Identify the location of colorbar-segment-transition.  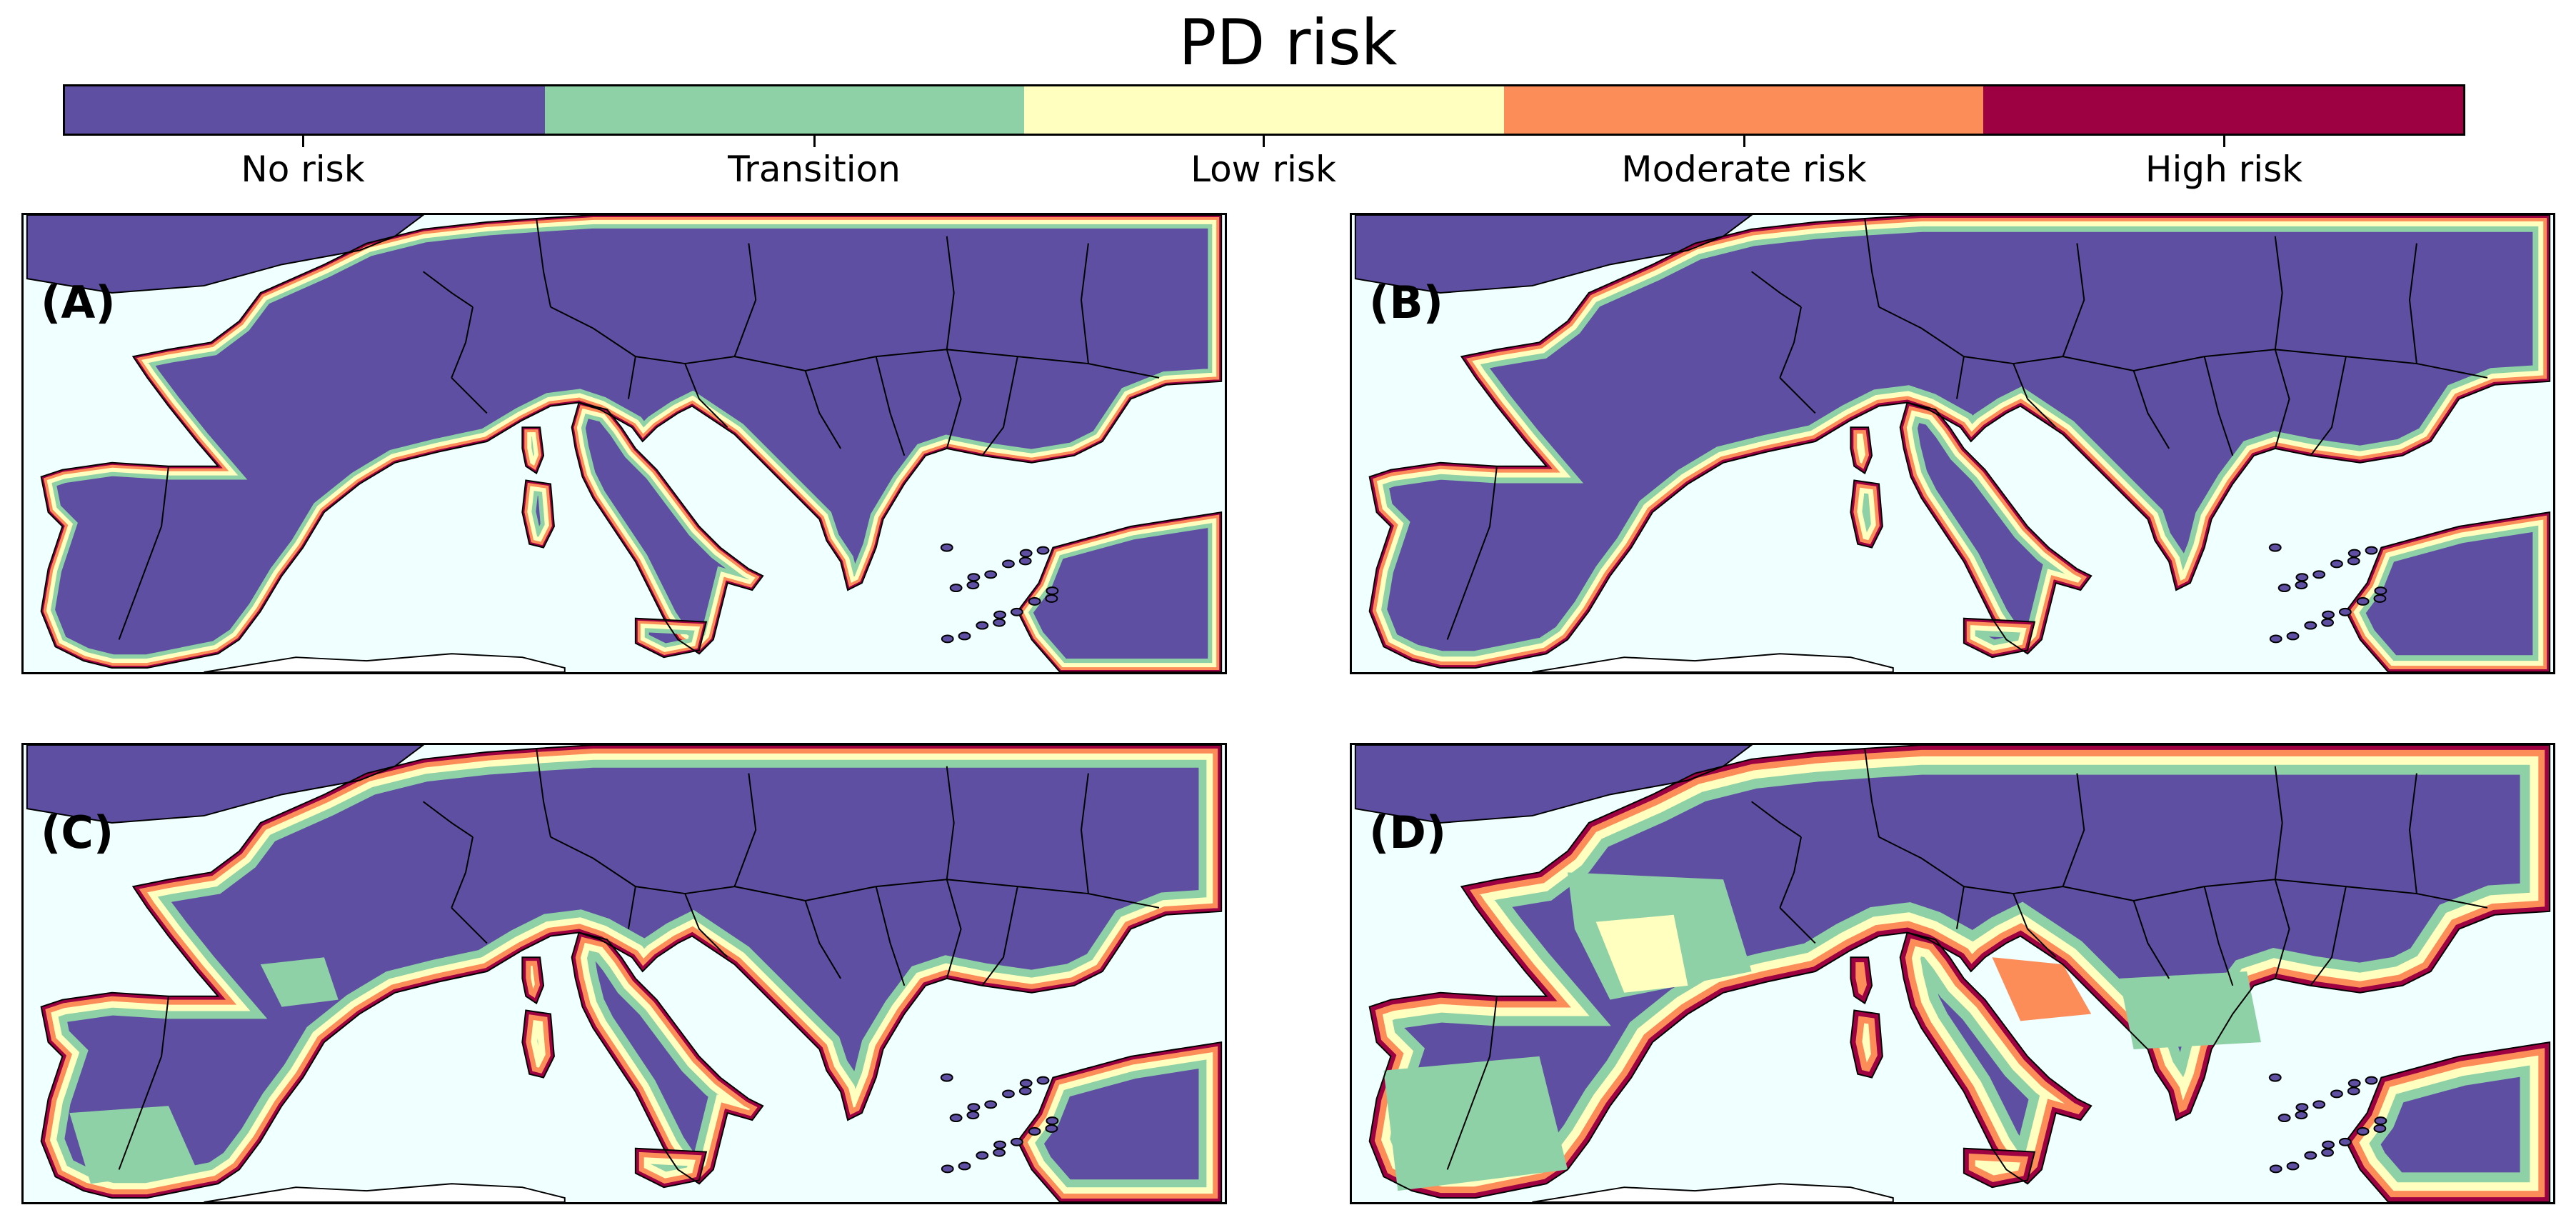
(785, 110).